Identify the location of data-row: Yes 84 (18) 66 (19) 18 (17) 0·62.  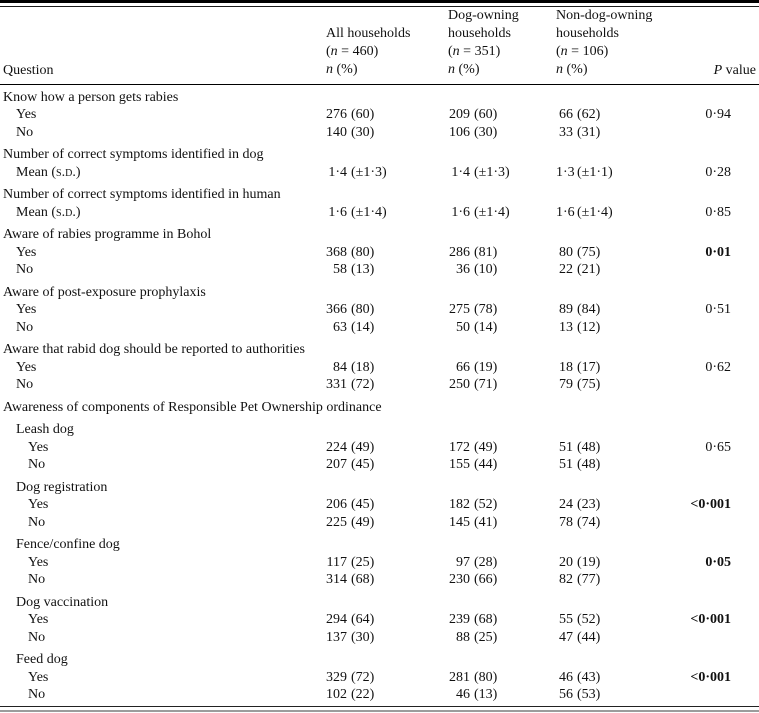
(379, 368).